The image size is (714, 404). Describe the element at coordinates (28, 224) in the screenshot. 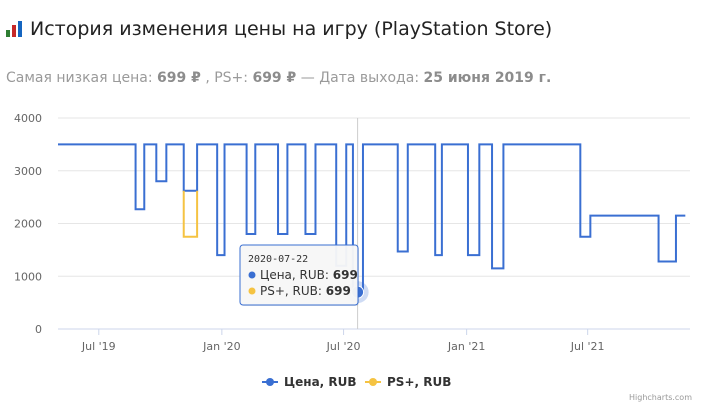

I see `y-tick-label: 2000` at that location.